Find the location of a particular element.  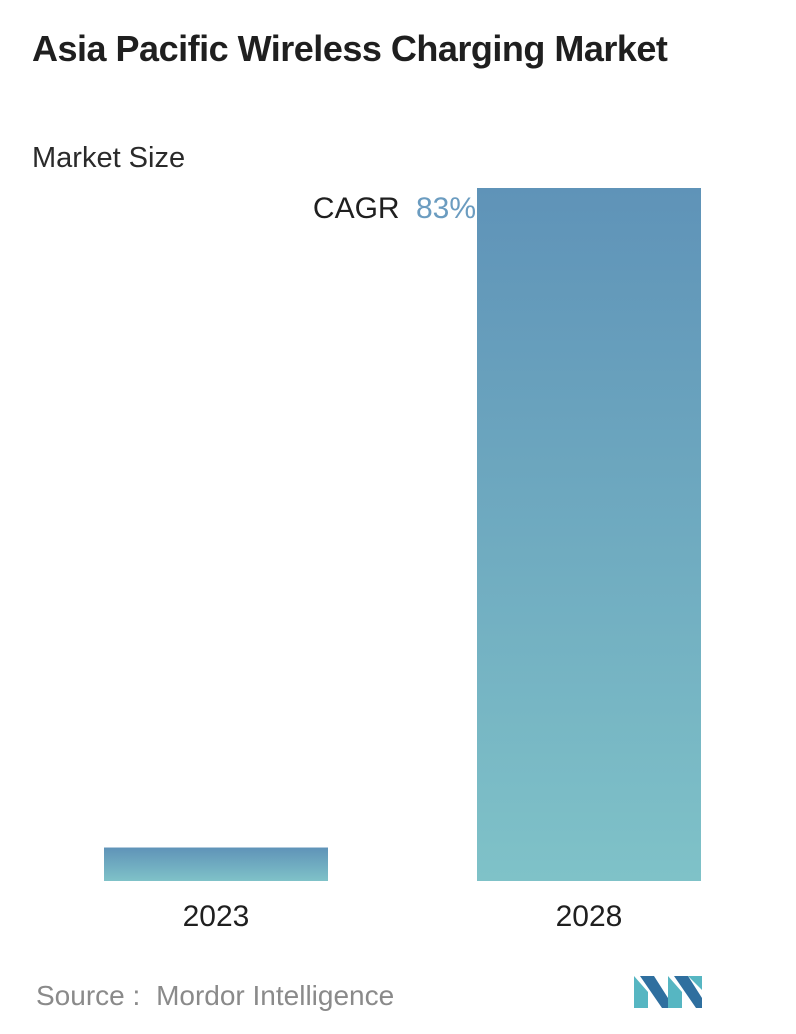

cagr-label: CAGR is located at coordinates (356, 208).